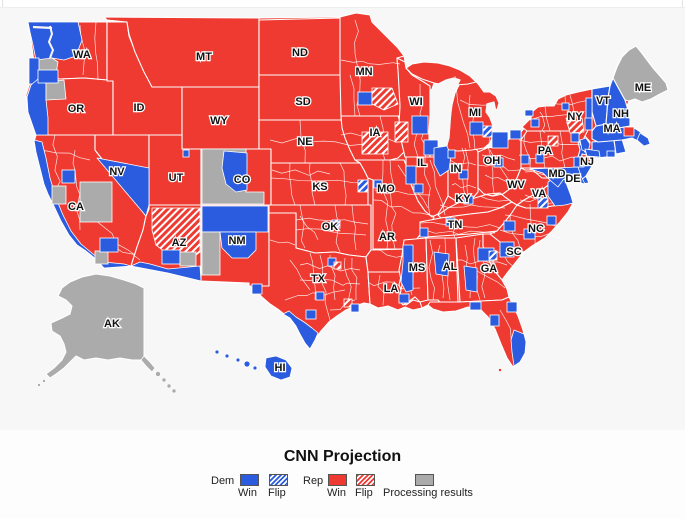 This screenshot has width=685, height=519. Describe the element at coordinates (176, 178) in the screenshot. I see `svg-text: UT` at that location.